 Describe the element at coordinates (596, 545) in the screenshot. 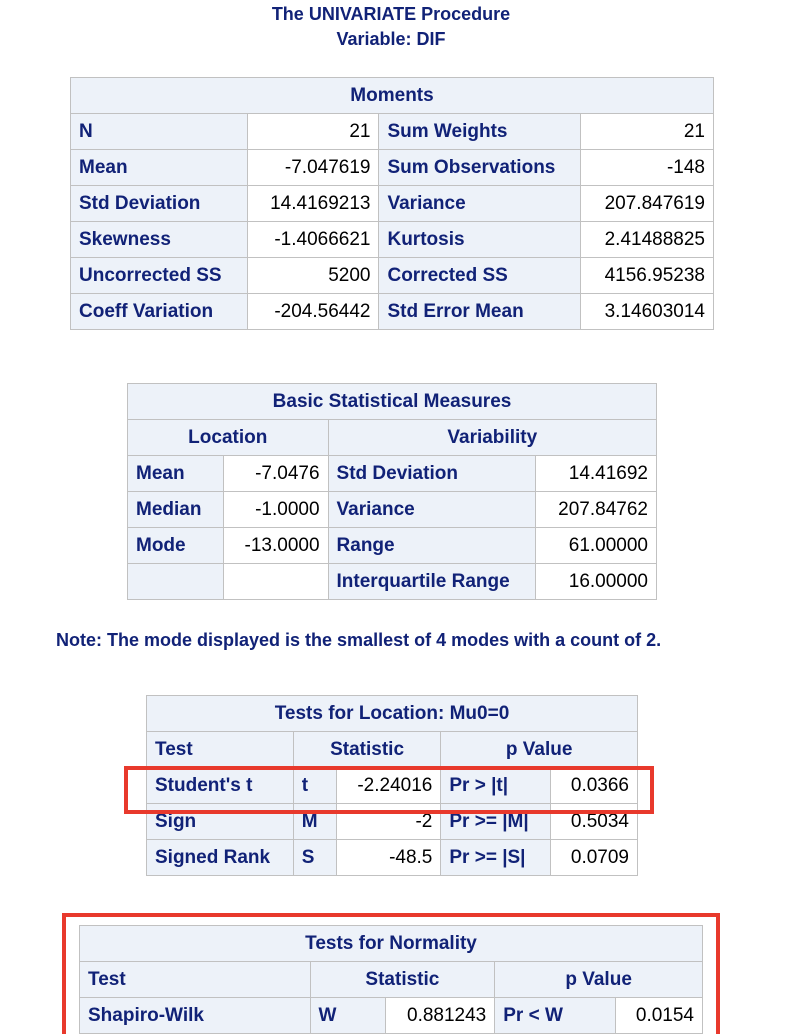

I see `row-value: 61.00000` at that location.